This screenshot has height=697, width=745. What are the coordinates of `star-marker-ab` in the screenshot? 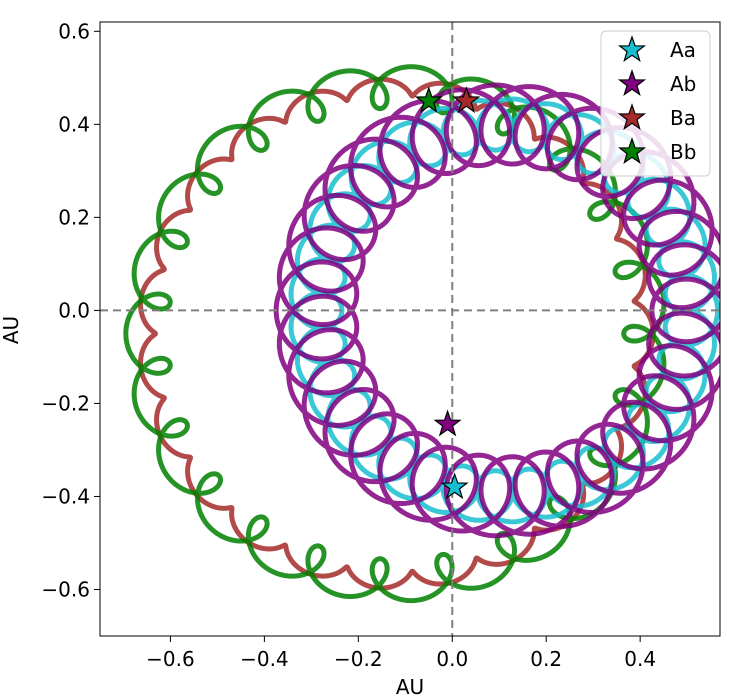 It's located at (447, 423).